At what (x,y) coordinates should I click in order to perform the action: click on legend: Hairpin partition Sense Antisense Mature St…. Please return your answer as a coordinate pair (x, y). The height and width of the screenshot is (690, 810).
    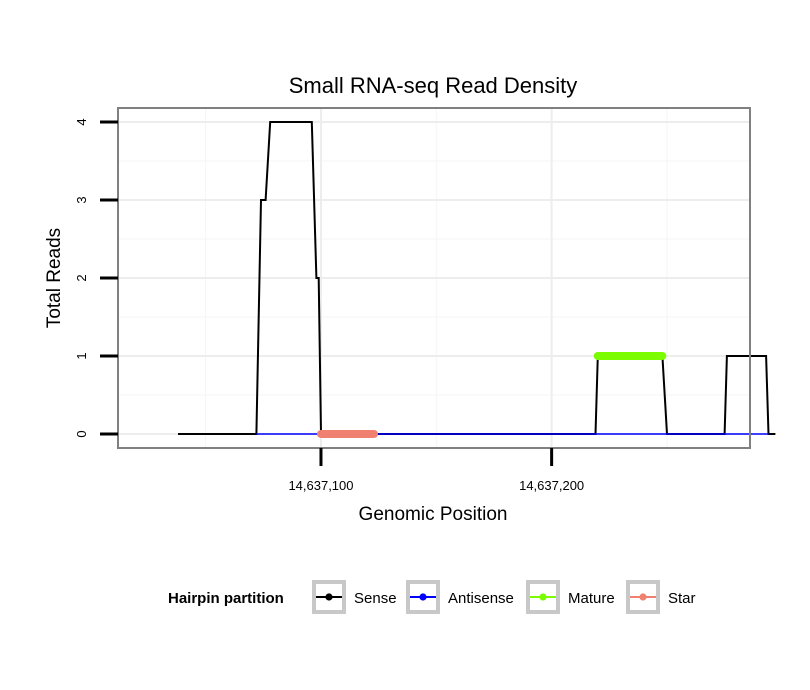
    Looking at the image, I should click on (432, 597).